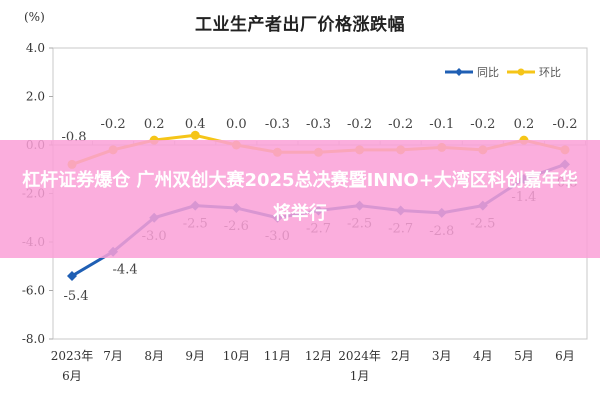 Image resolution: width=600 pixels, height=400 pixels. Describe the element at coordinates (113, 356) in the screenshot. I see `x-tick-label: 7月` at that location.